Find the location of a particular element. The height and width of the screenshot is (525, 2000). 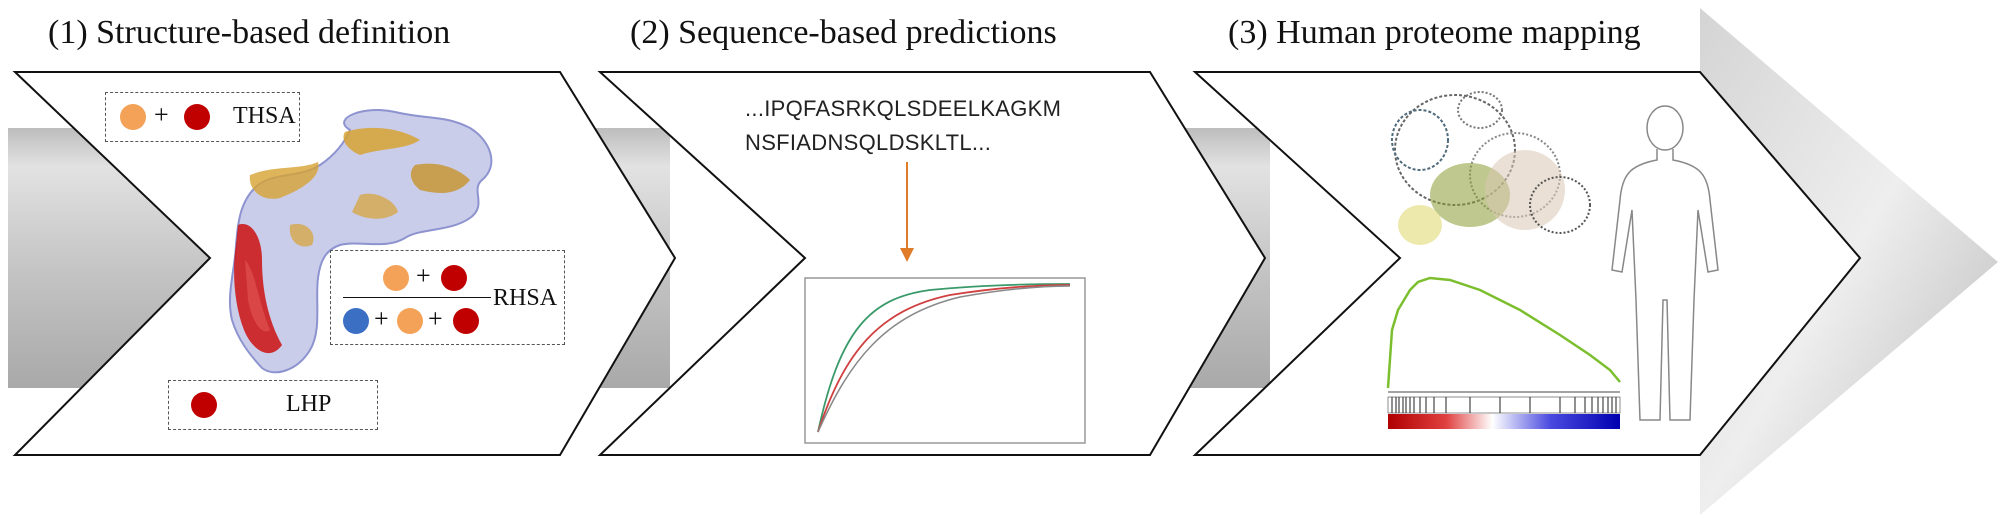

sequence-prediction-chart is located at coordinates (945, 303).